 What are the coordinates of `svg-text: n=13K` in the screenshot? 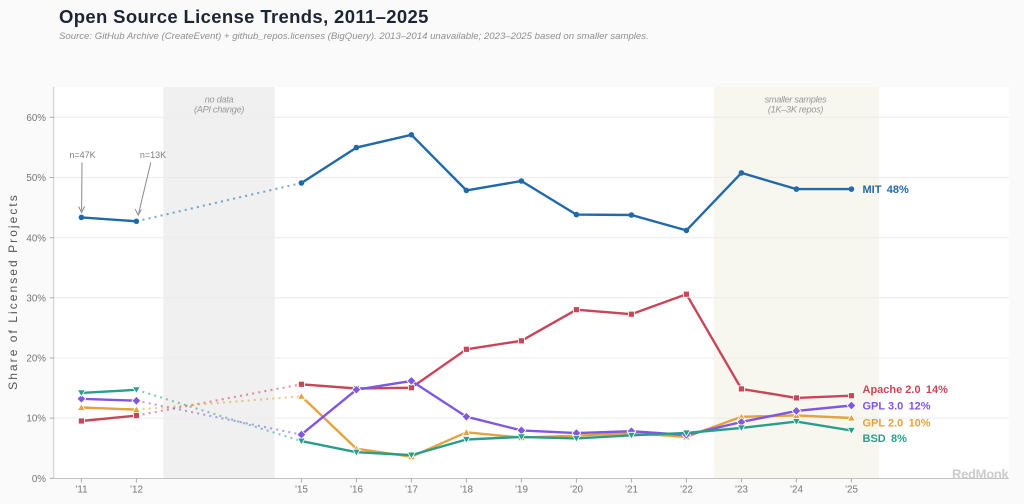 It's located at (153, 155).